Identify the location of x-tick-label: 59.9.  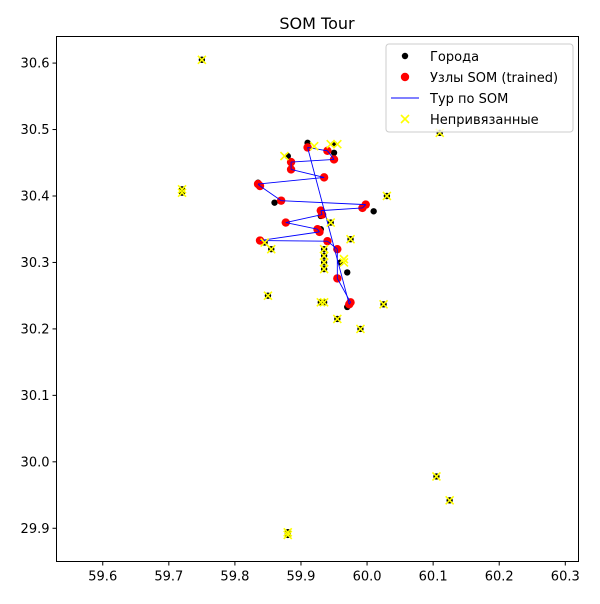
(301, 577).